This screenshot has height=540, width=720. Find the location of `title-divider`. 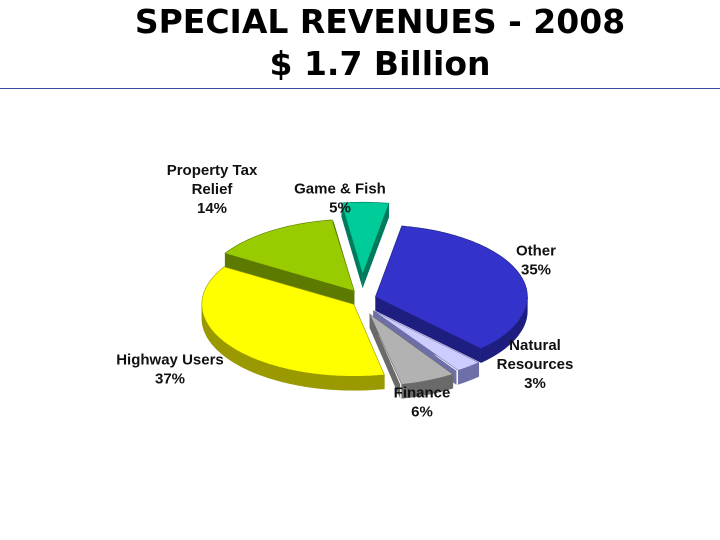

title-divider is located at coordinates (360, 88).